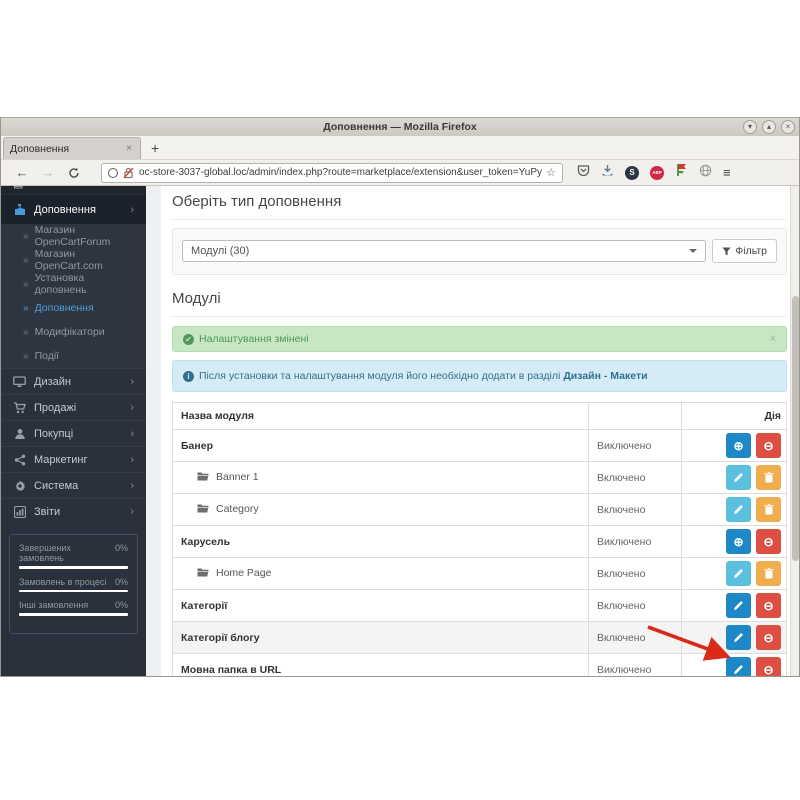  I want to click on sidebar-item-design: Дизайн ›, so click(73, 381).